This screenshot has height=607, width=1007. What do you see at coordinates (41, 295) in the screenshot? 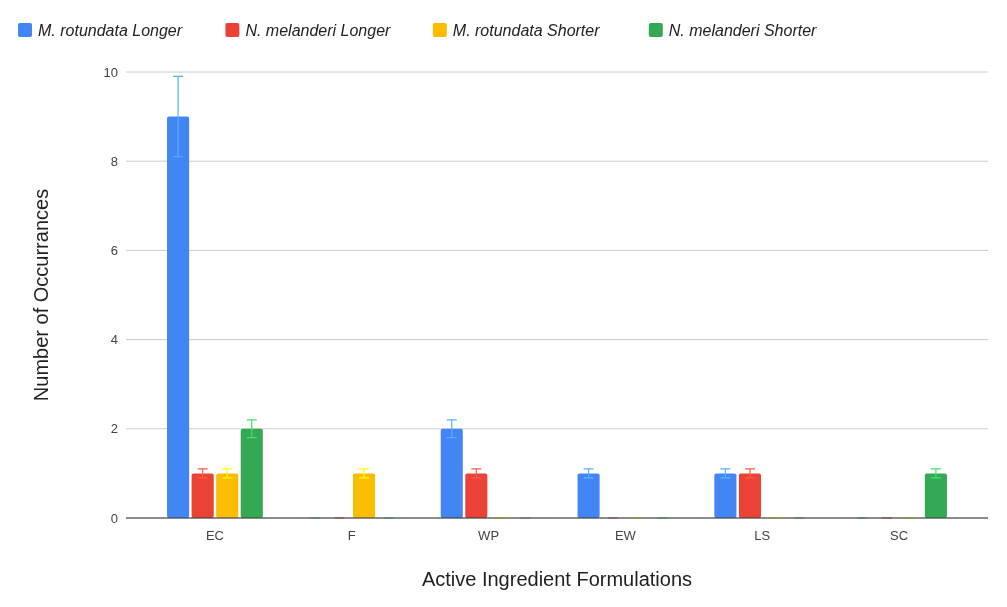
I see `y-axis-title: Number of Occurrances` at bounding box center [41, 295].